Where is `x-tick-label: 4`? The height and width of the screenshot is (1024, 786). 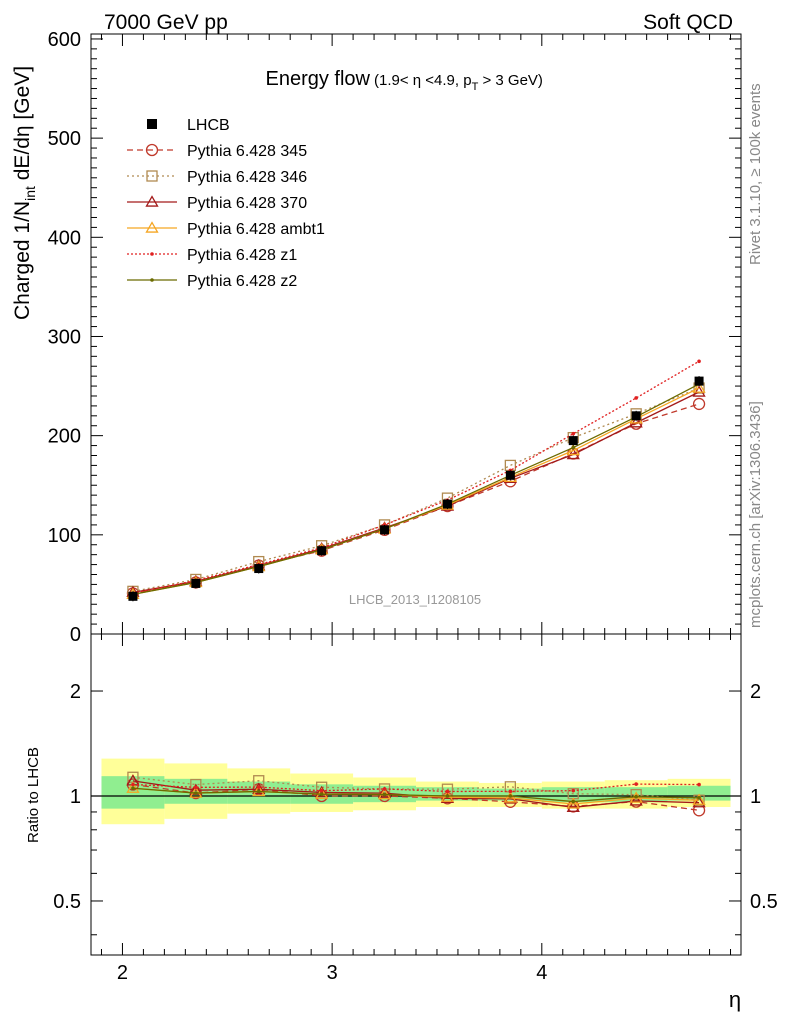
x-tick-label: 4 is located at coordinates (541, 973).